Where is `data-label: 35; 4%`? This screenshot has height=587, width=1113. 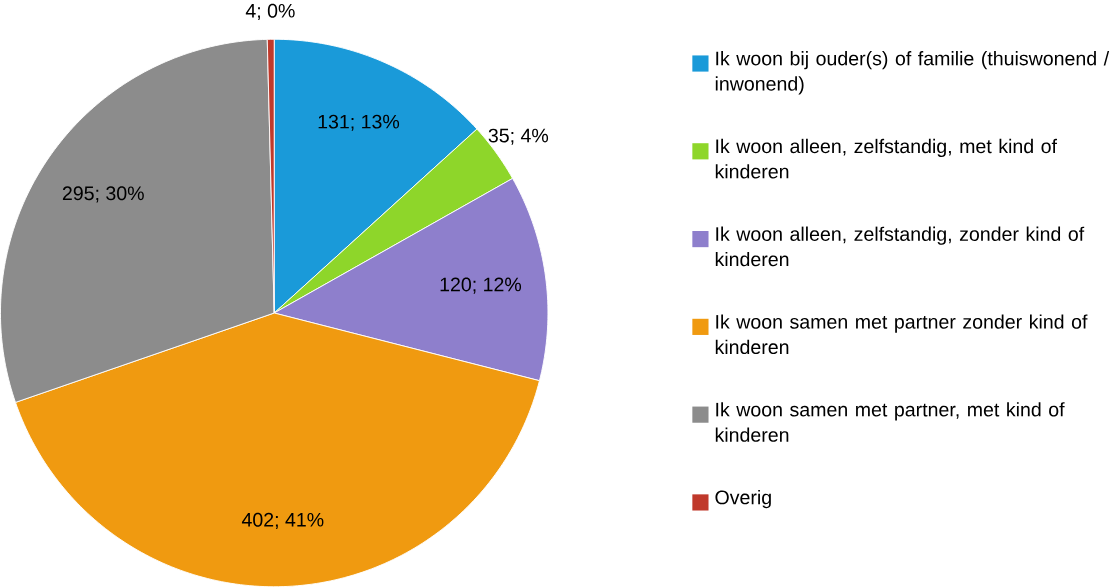
data-label: 35; 4% is located at coordinates (518, 136).